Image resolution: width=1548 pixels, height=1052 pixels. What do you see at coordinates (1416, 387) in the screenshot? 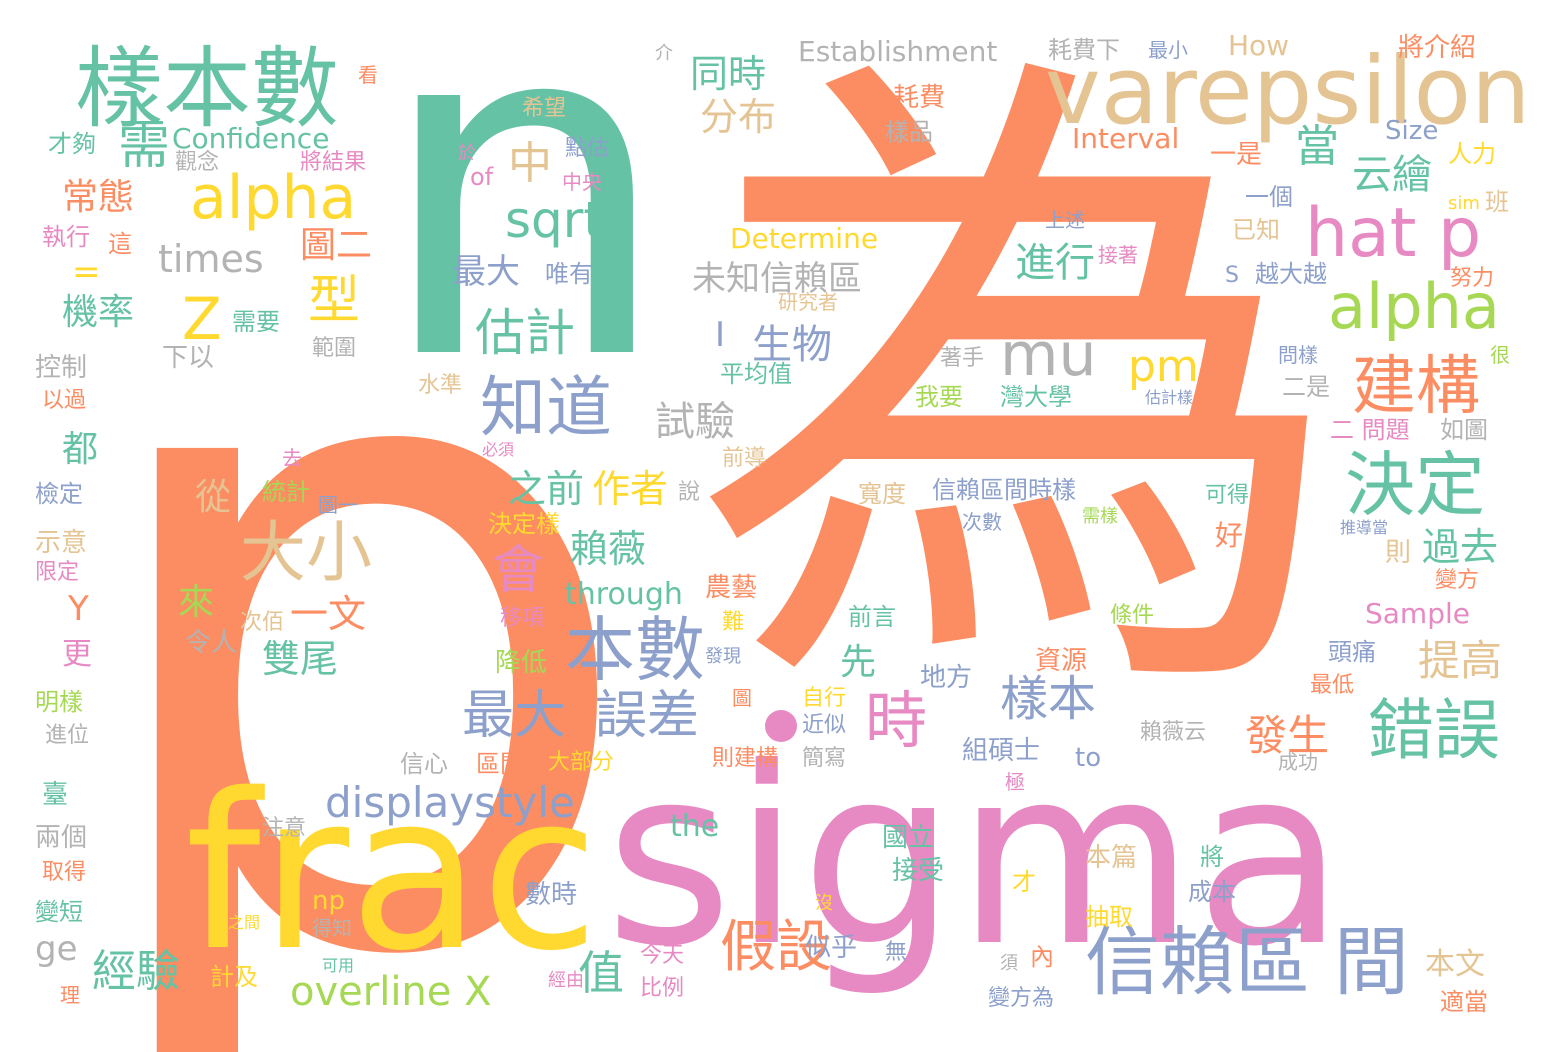
I see `word-jiangou: 建構` at bounding box center [1416, 387].